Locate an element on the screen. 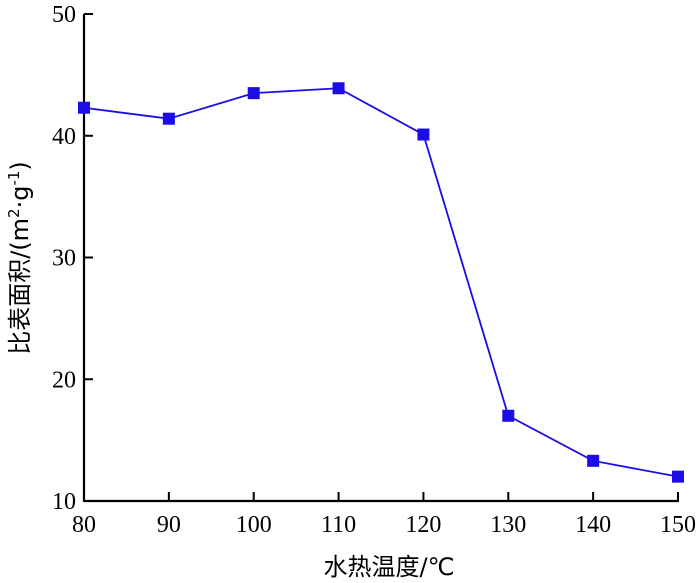  y-tick-label: 50 is located at coordinates (64, 15).